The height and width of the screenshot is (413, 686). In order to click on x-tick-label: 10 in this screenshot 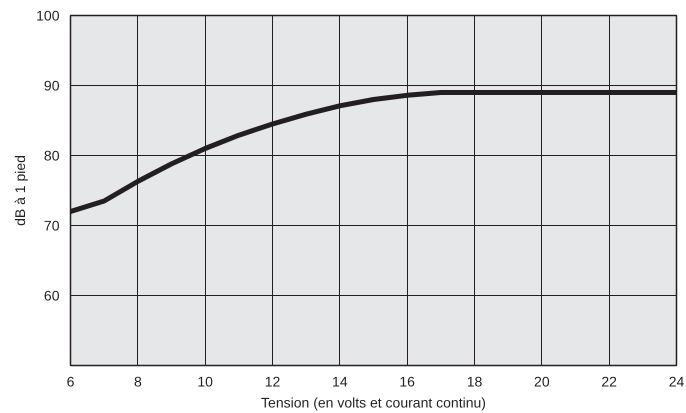, I will do `click(205, 382)`.